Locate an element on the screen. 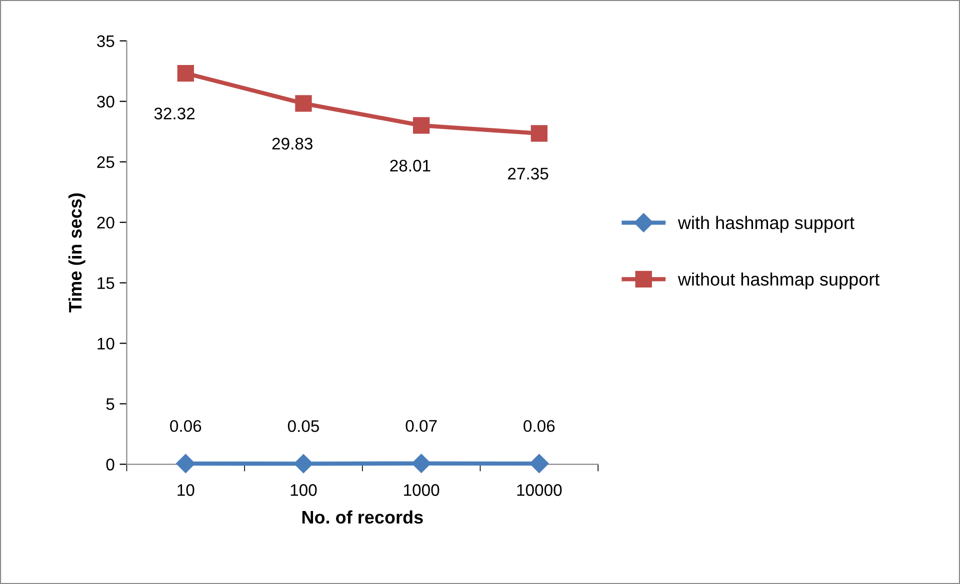  data-label: 27.35 is located at coordinates (528, 174).